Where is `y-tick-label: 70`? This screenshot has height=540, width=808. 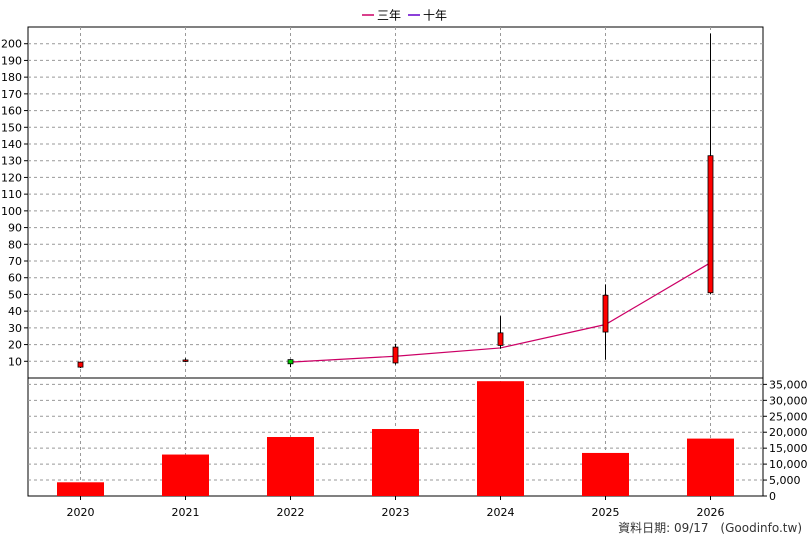 y-tick-label: 70 is located at coordinates (15, 261).